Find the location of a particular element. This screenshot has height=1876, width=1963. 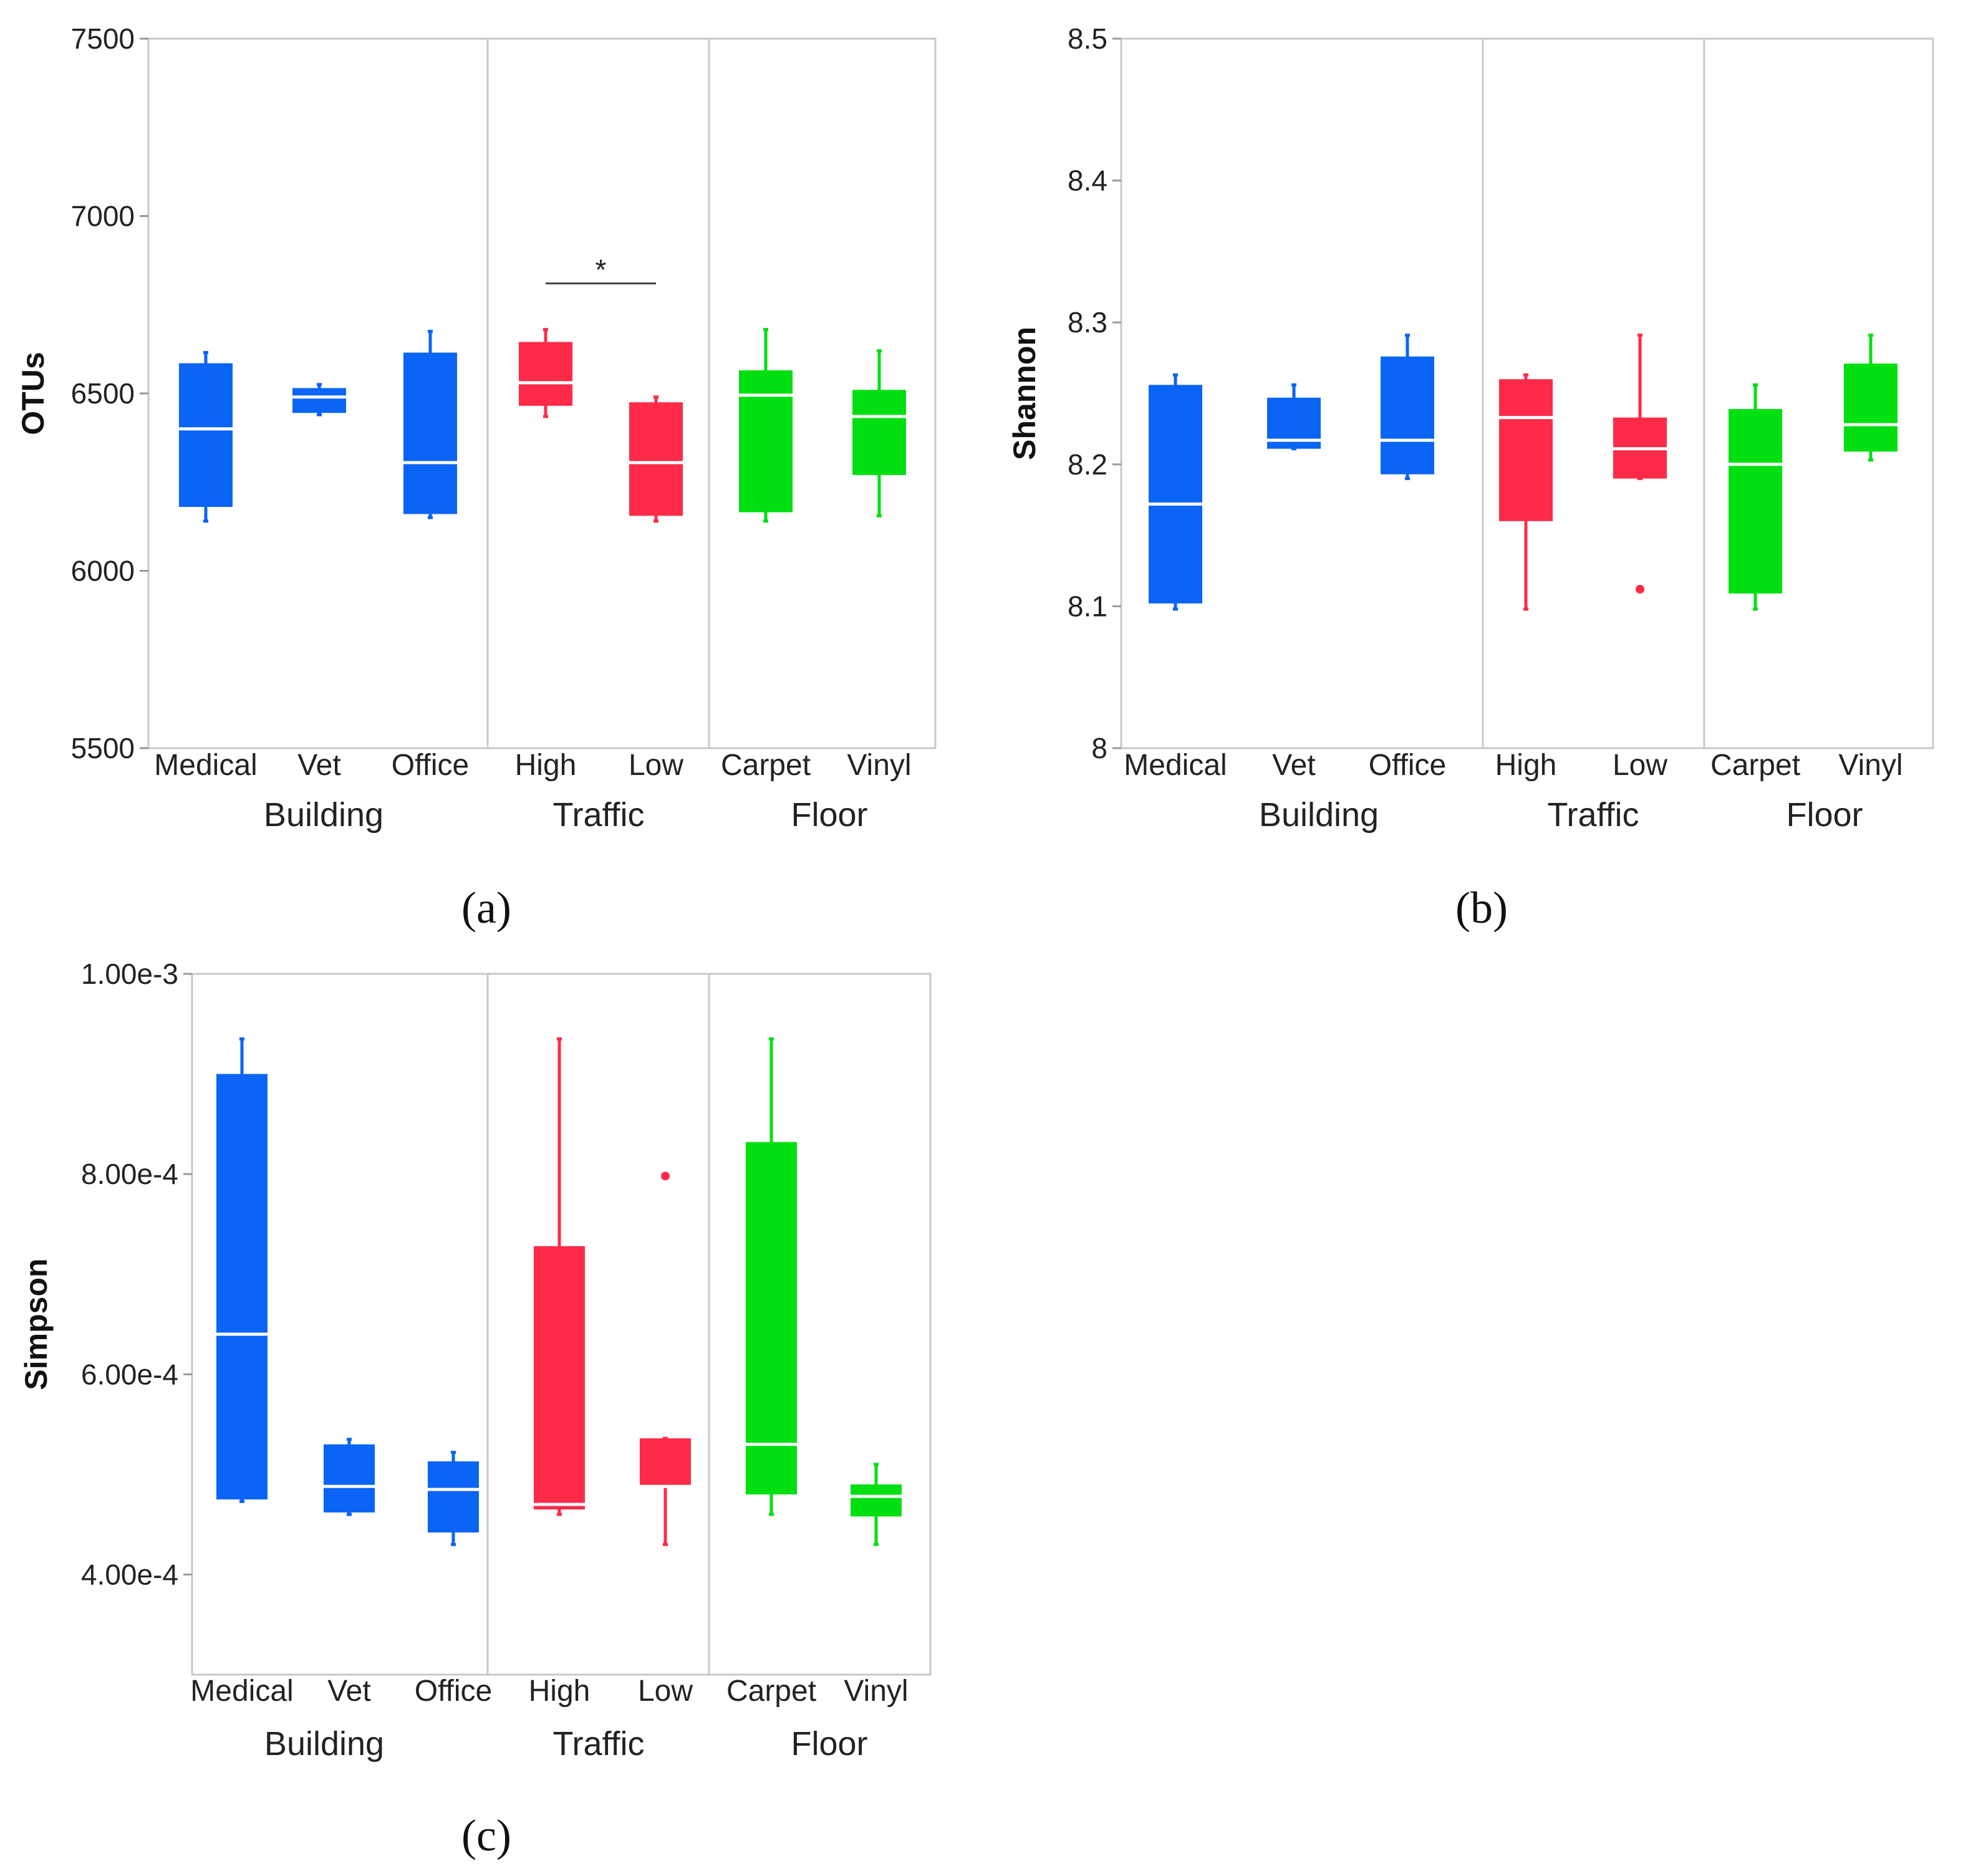

y-tick-label: 8.00e-4 is located at coordinates (129, 1174).